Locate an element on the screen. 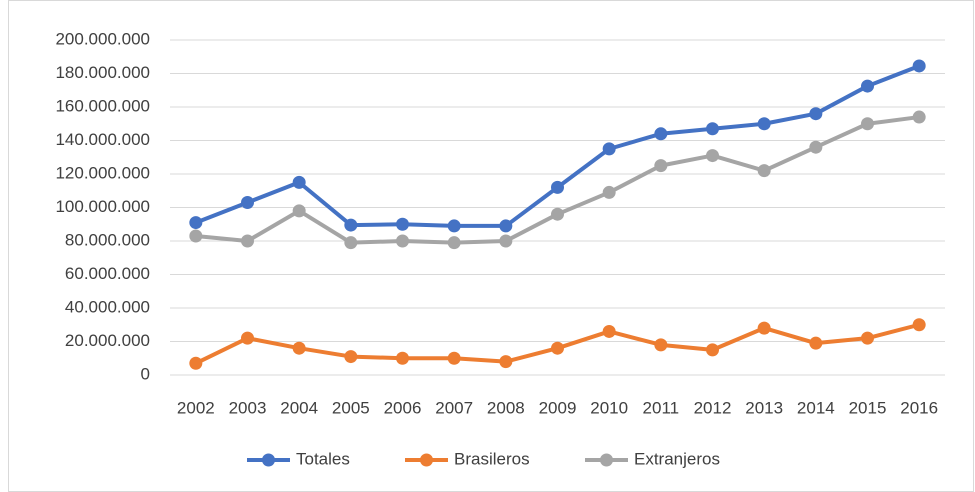  y-tick-label: 140.000.000 is located at coordinates (102, 139).